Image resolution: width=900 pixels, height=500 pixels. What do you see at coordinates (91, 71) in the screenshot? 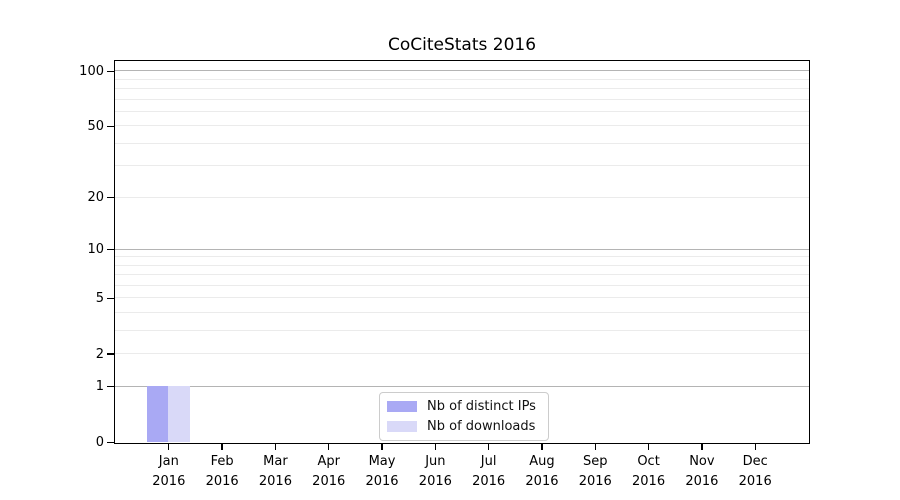
I see `y-tick-label-100: 100` at bounding box center [91, 71].